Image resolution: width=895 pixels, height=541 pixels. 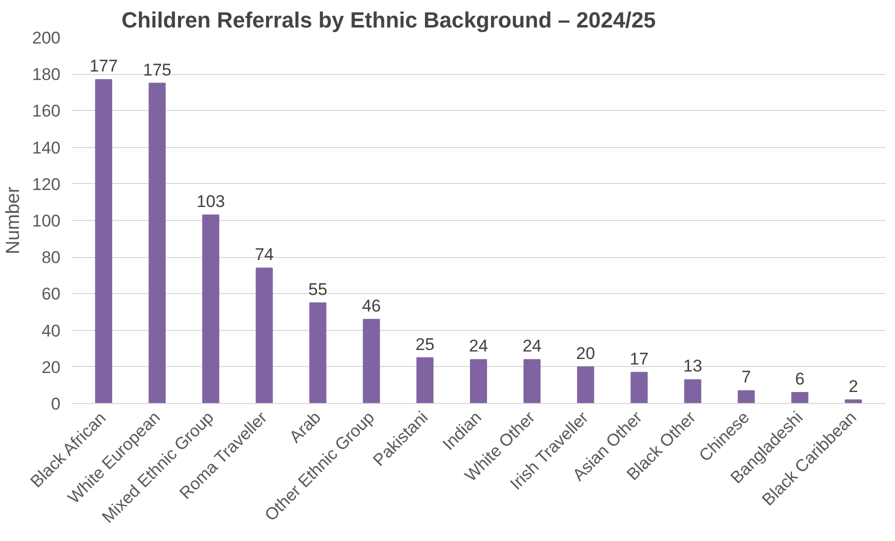 I want to click on y-tick-label: 200, so click(x=46, y=38).